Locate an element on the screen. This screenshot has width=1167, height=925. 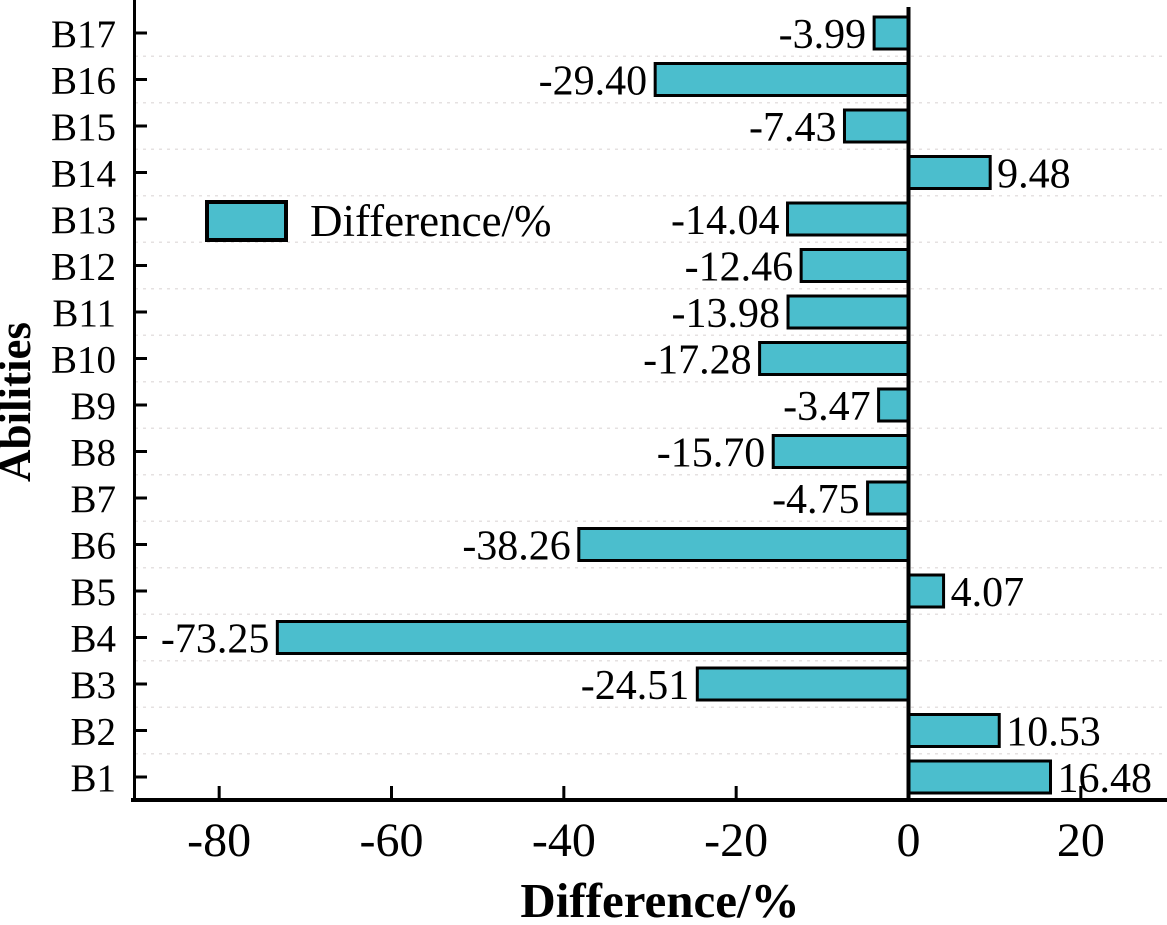
bar-B14 is located at coordinates (949, 172).